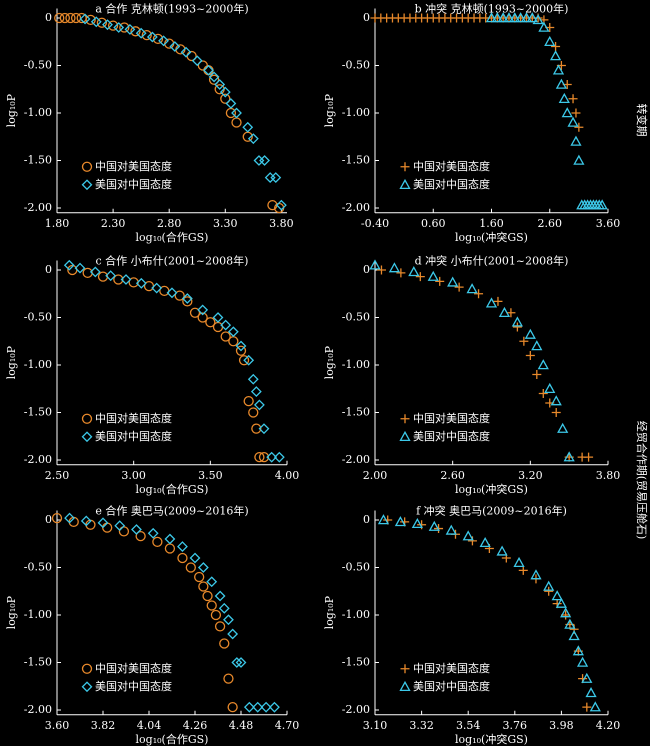 The image size is (650, 746). What do you see at coordinates (642, 120) in the screenshot?
I see `side-label: 转变期` at bounding box center [642, 120].